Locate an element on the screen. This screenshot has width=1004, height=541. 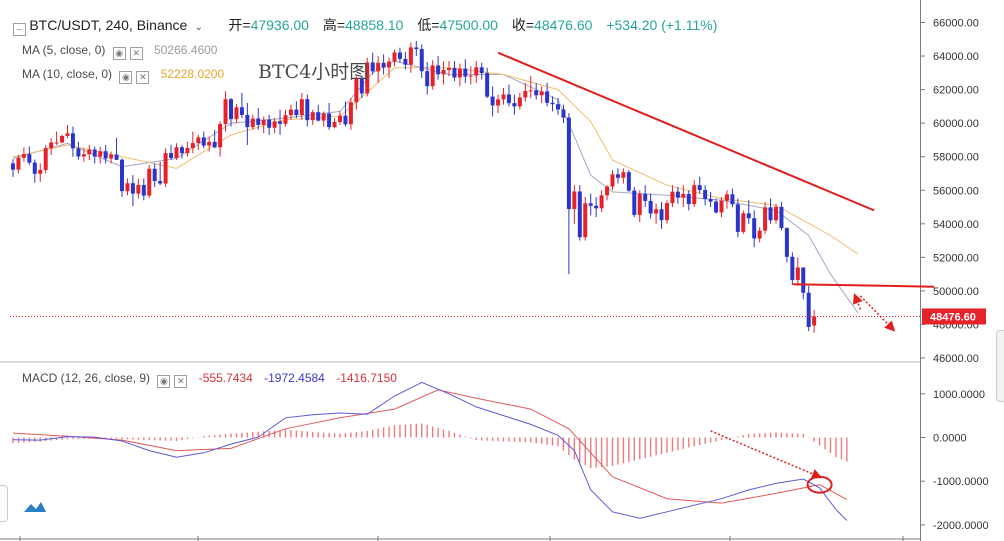
symbol-title: BTC/USDT, 240, Binance is located at coordinates (108, 25).